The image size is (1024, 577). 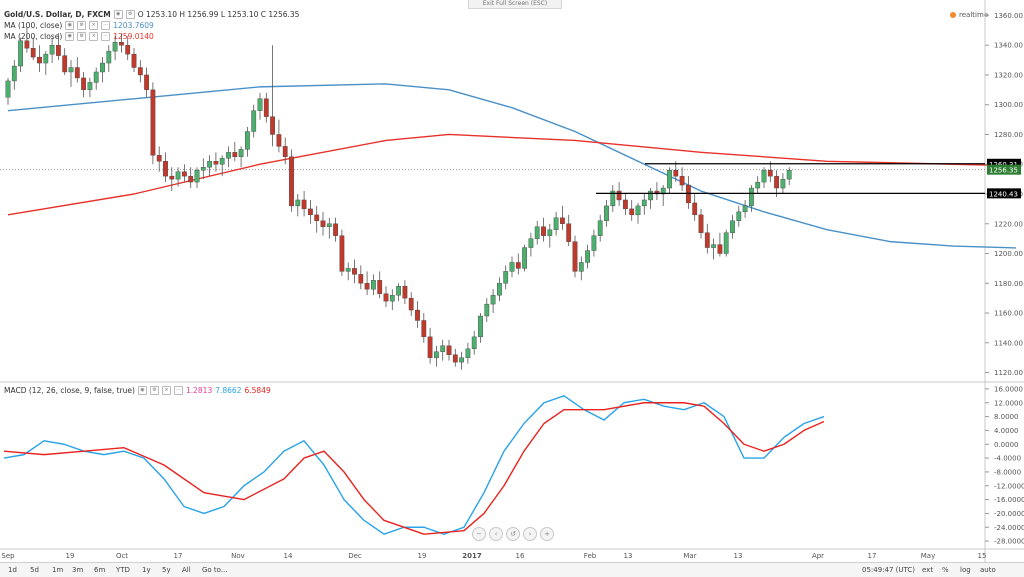 I want to click on ma100-more-icon: ⋯, so click(x=106, y=25).